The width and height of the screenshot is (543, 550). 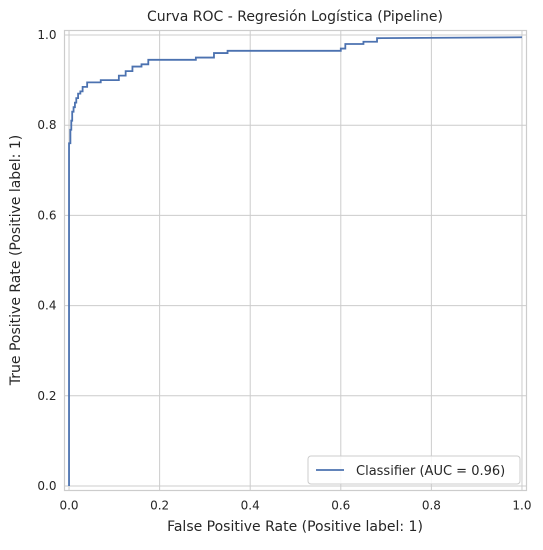 I want to click on x-tick-label: 0.0, so click(x=68, y=506).